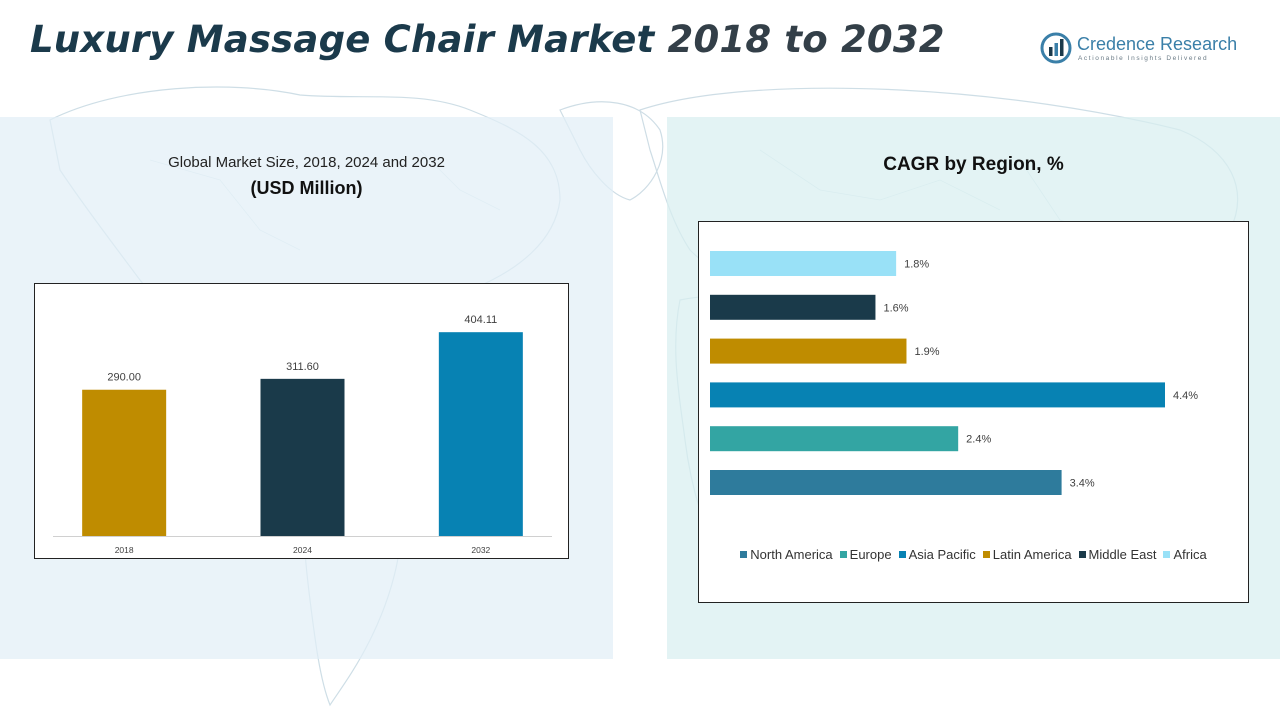  I want to click on bar-north-america, so click(886, 482).